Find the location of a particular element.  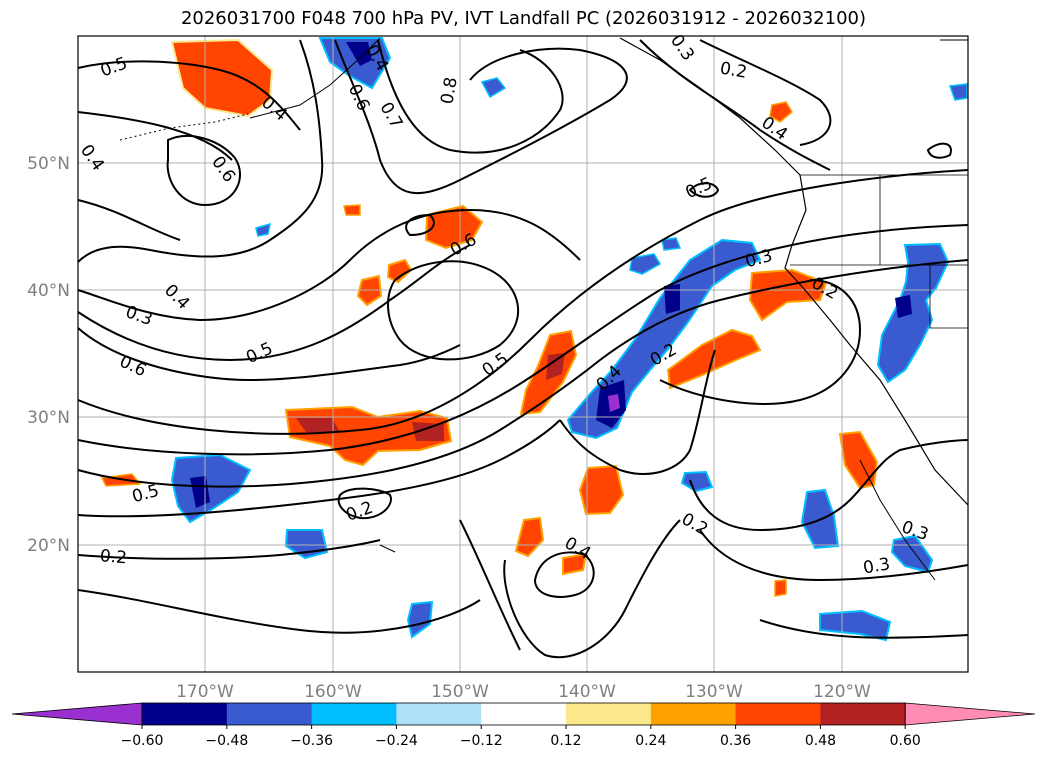

colorbar-tick-label: 0.36 is located at coordinates (735, 741).